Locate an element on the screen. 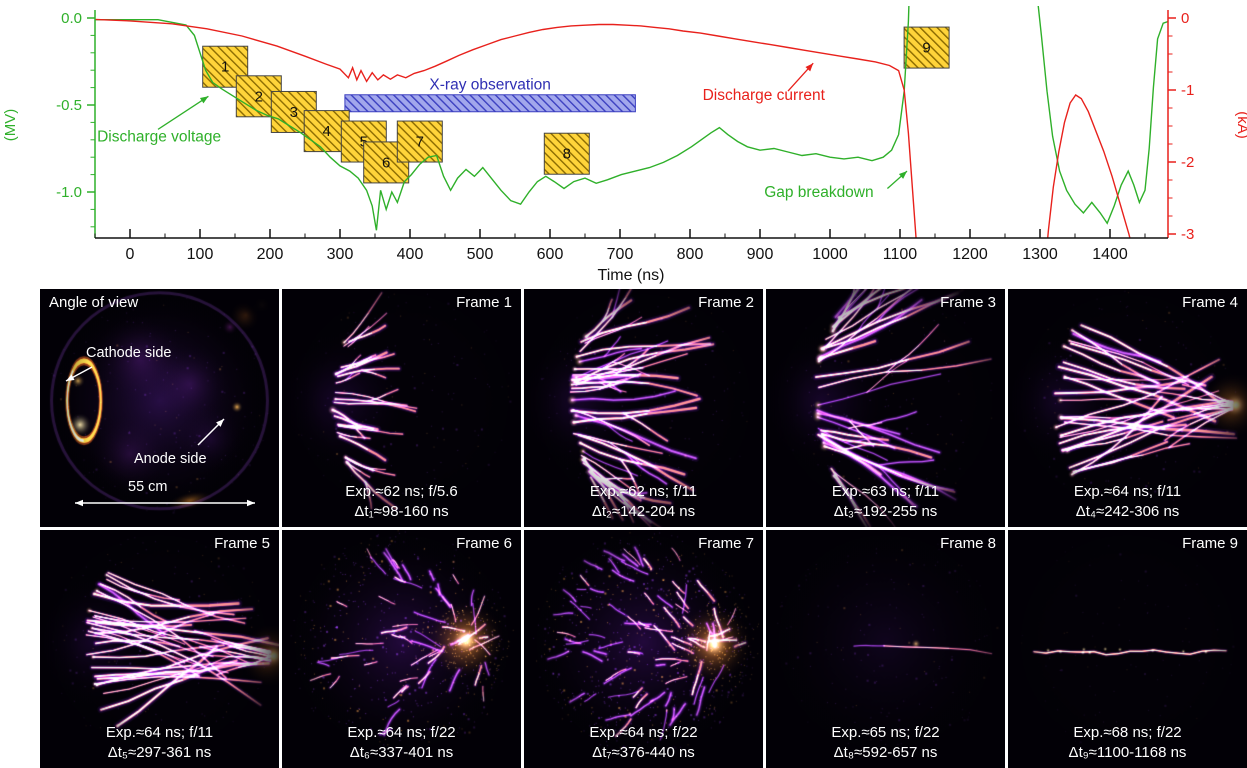  x-tick-label: 0 is located at coordinates (130, 254).